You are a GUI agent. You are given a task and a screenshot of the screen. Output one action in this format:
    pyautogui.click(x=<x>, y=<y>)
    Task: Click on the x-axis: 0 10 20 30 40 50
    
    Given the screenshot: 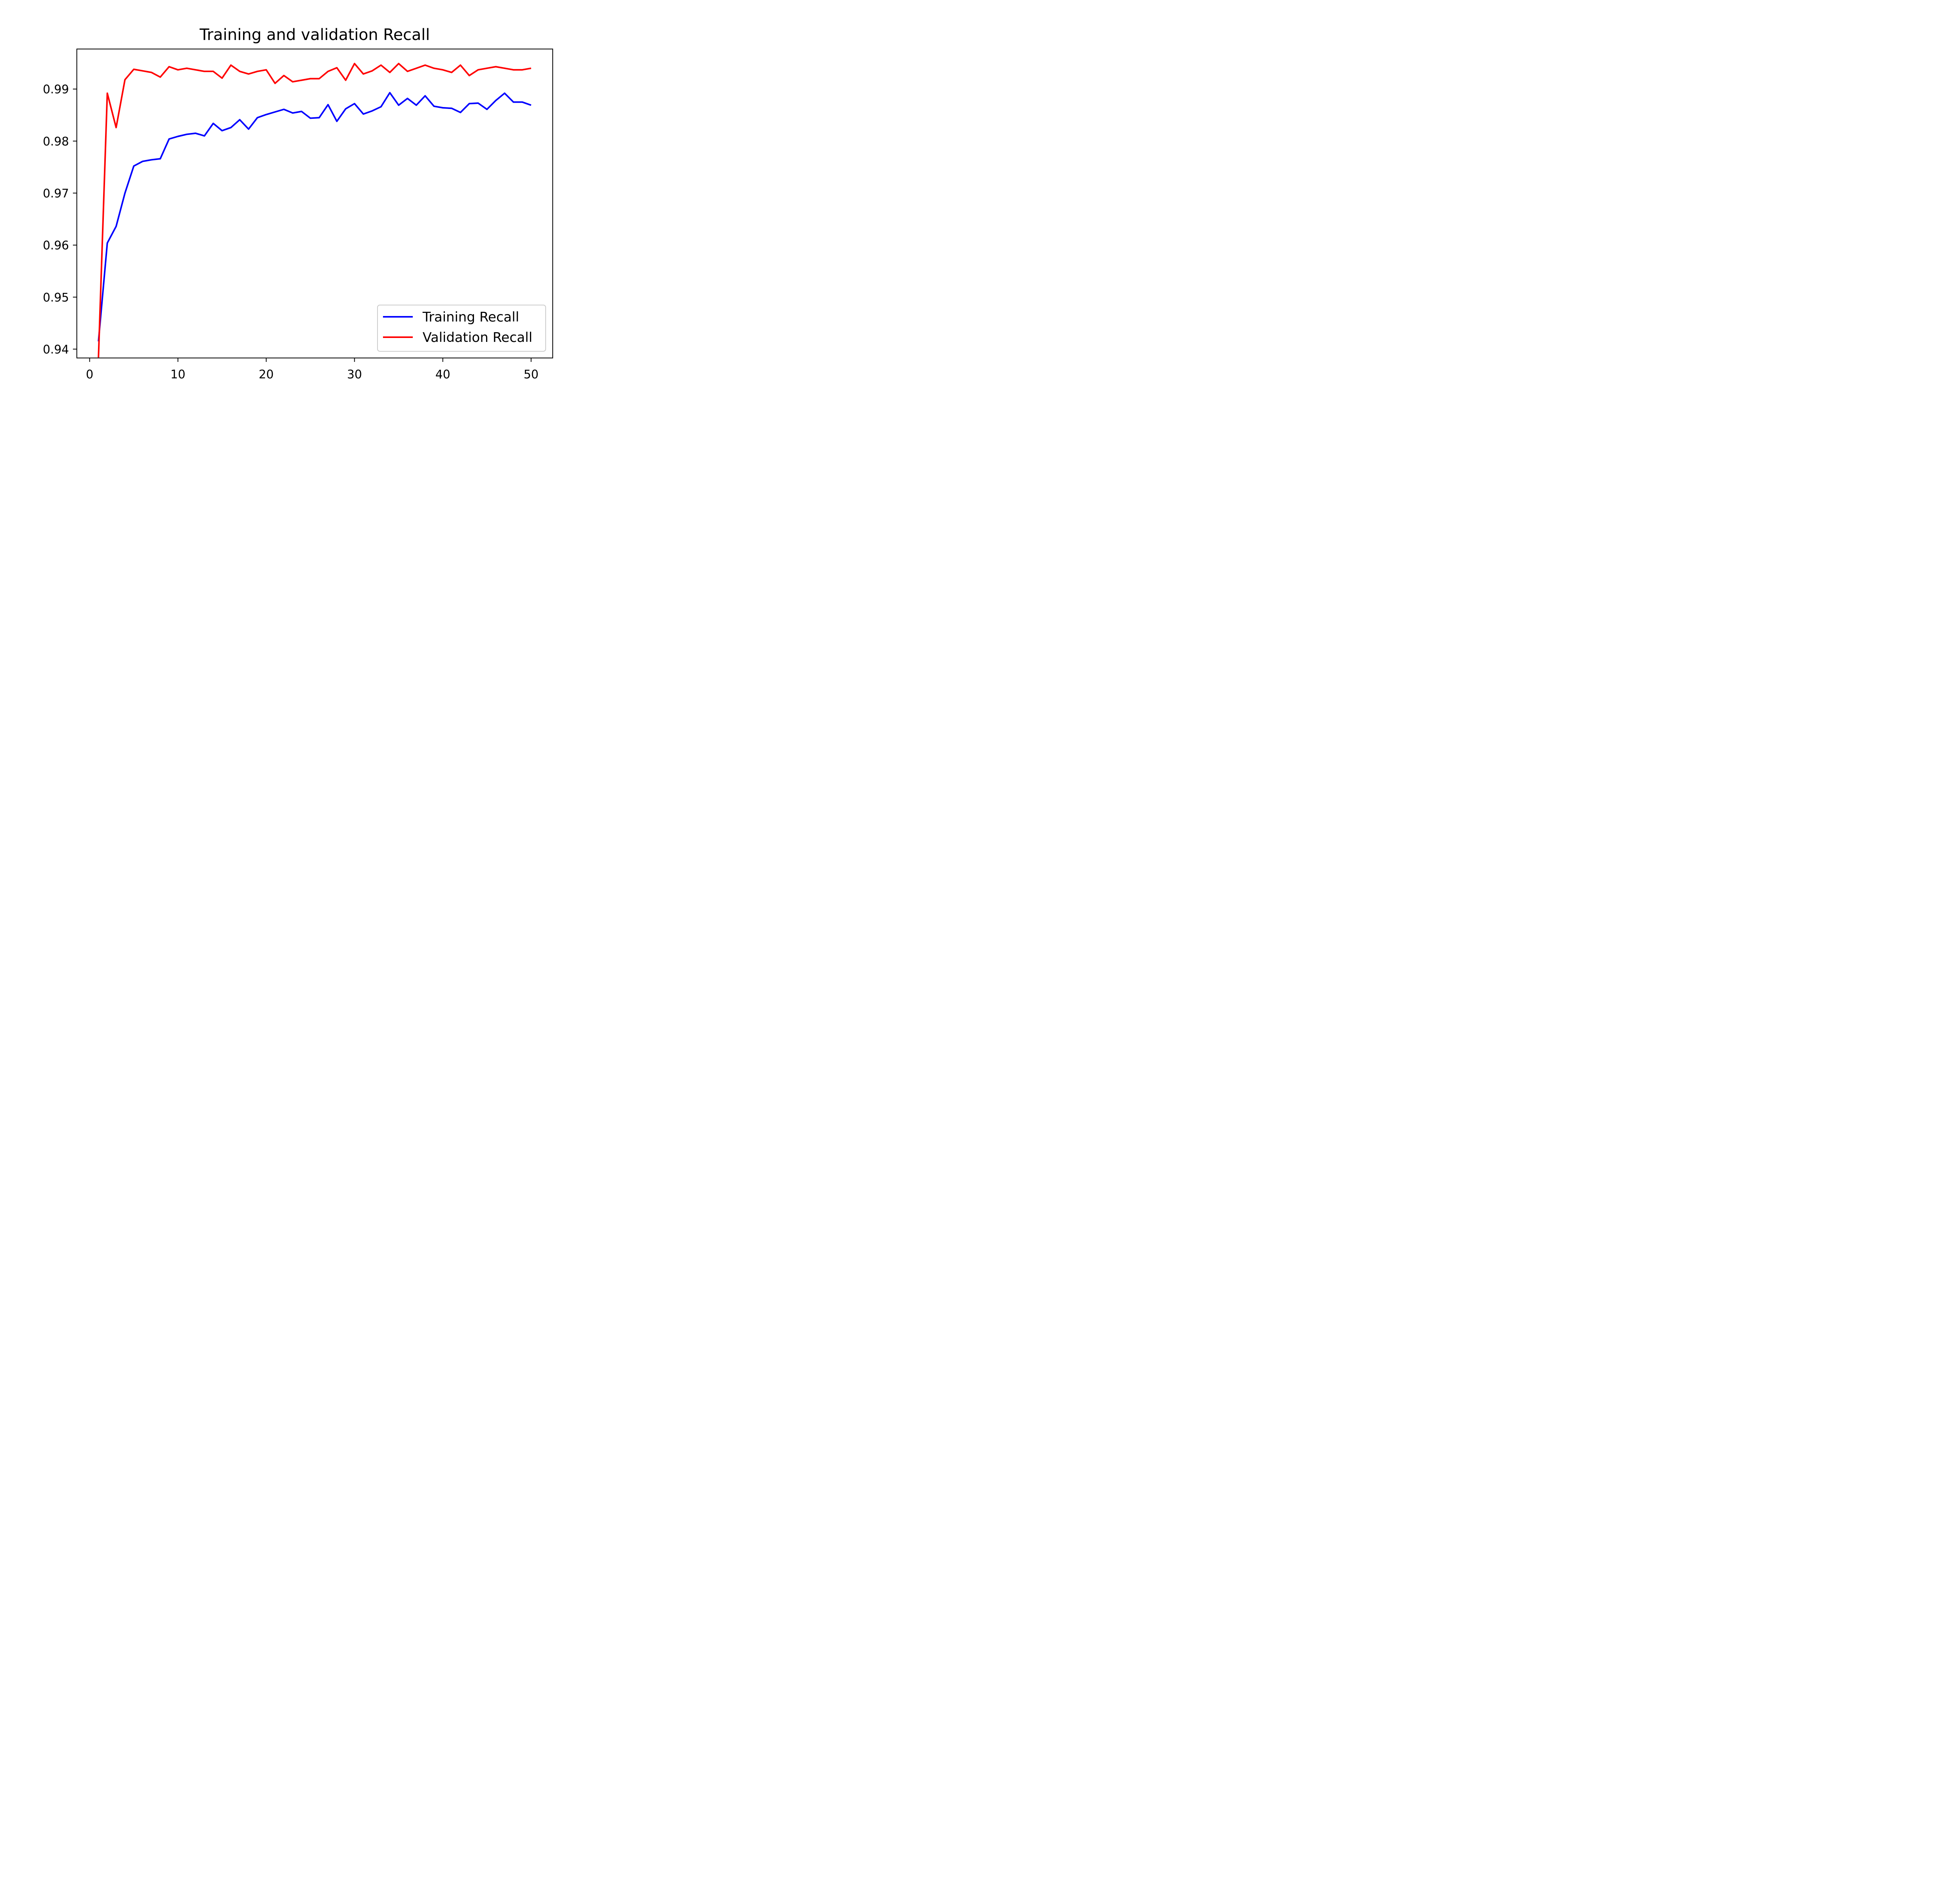 What is the action you would take?
    pyautogui.click(x=312, y=369)
    